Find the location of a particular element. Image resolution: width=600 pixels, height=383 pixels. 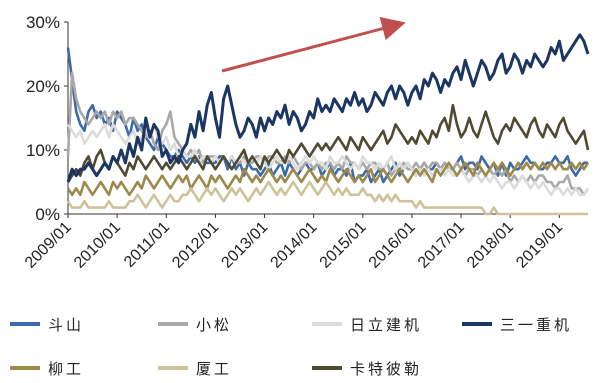

y-tick-label: 30% is located at coordinates (43, 22).